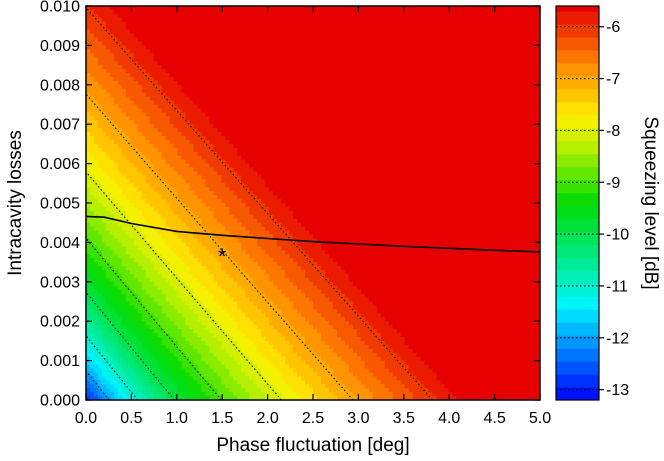 This screenshot has width=664, height=461. Describe the element at coordinates (613, 131) in the screenshot. I see `colorbar-tick-label: -8` at that location.